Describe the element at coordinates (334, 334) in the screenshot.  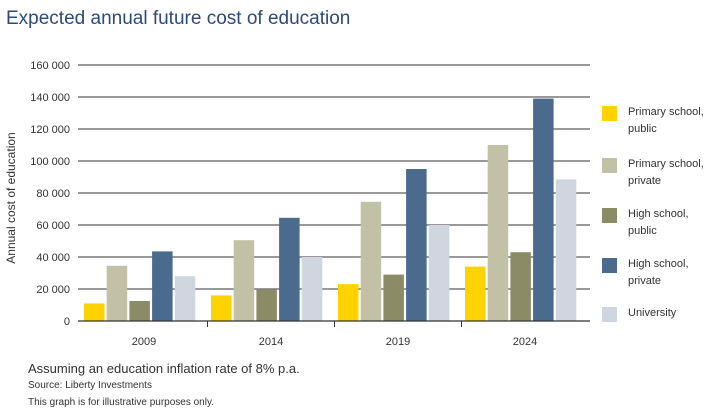
I see `x-axis-ticks: 2009 2014 2019 2024` at that location.